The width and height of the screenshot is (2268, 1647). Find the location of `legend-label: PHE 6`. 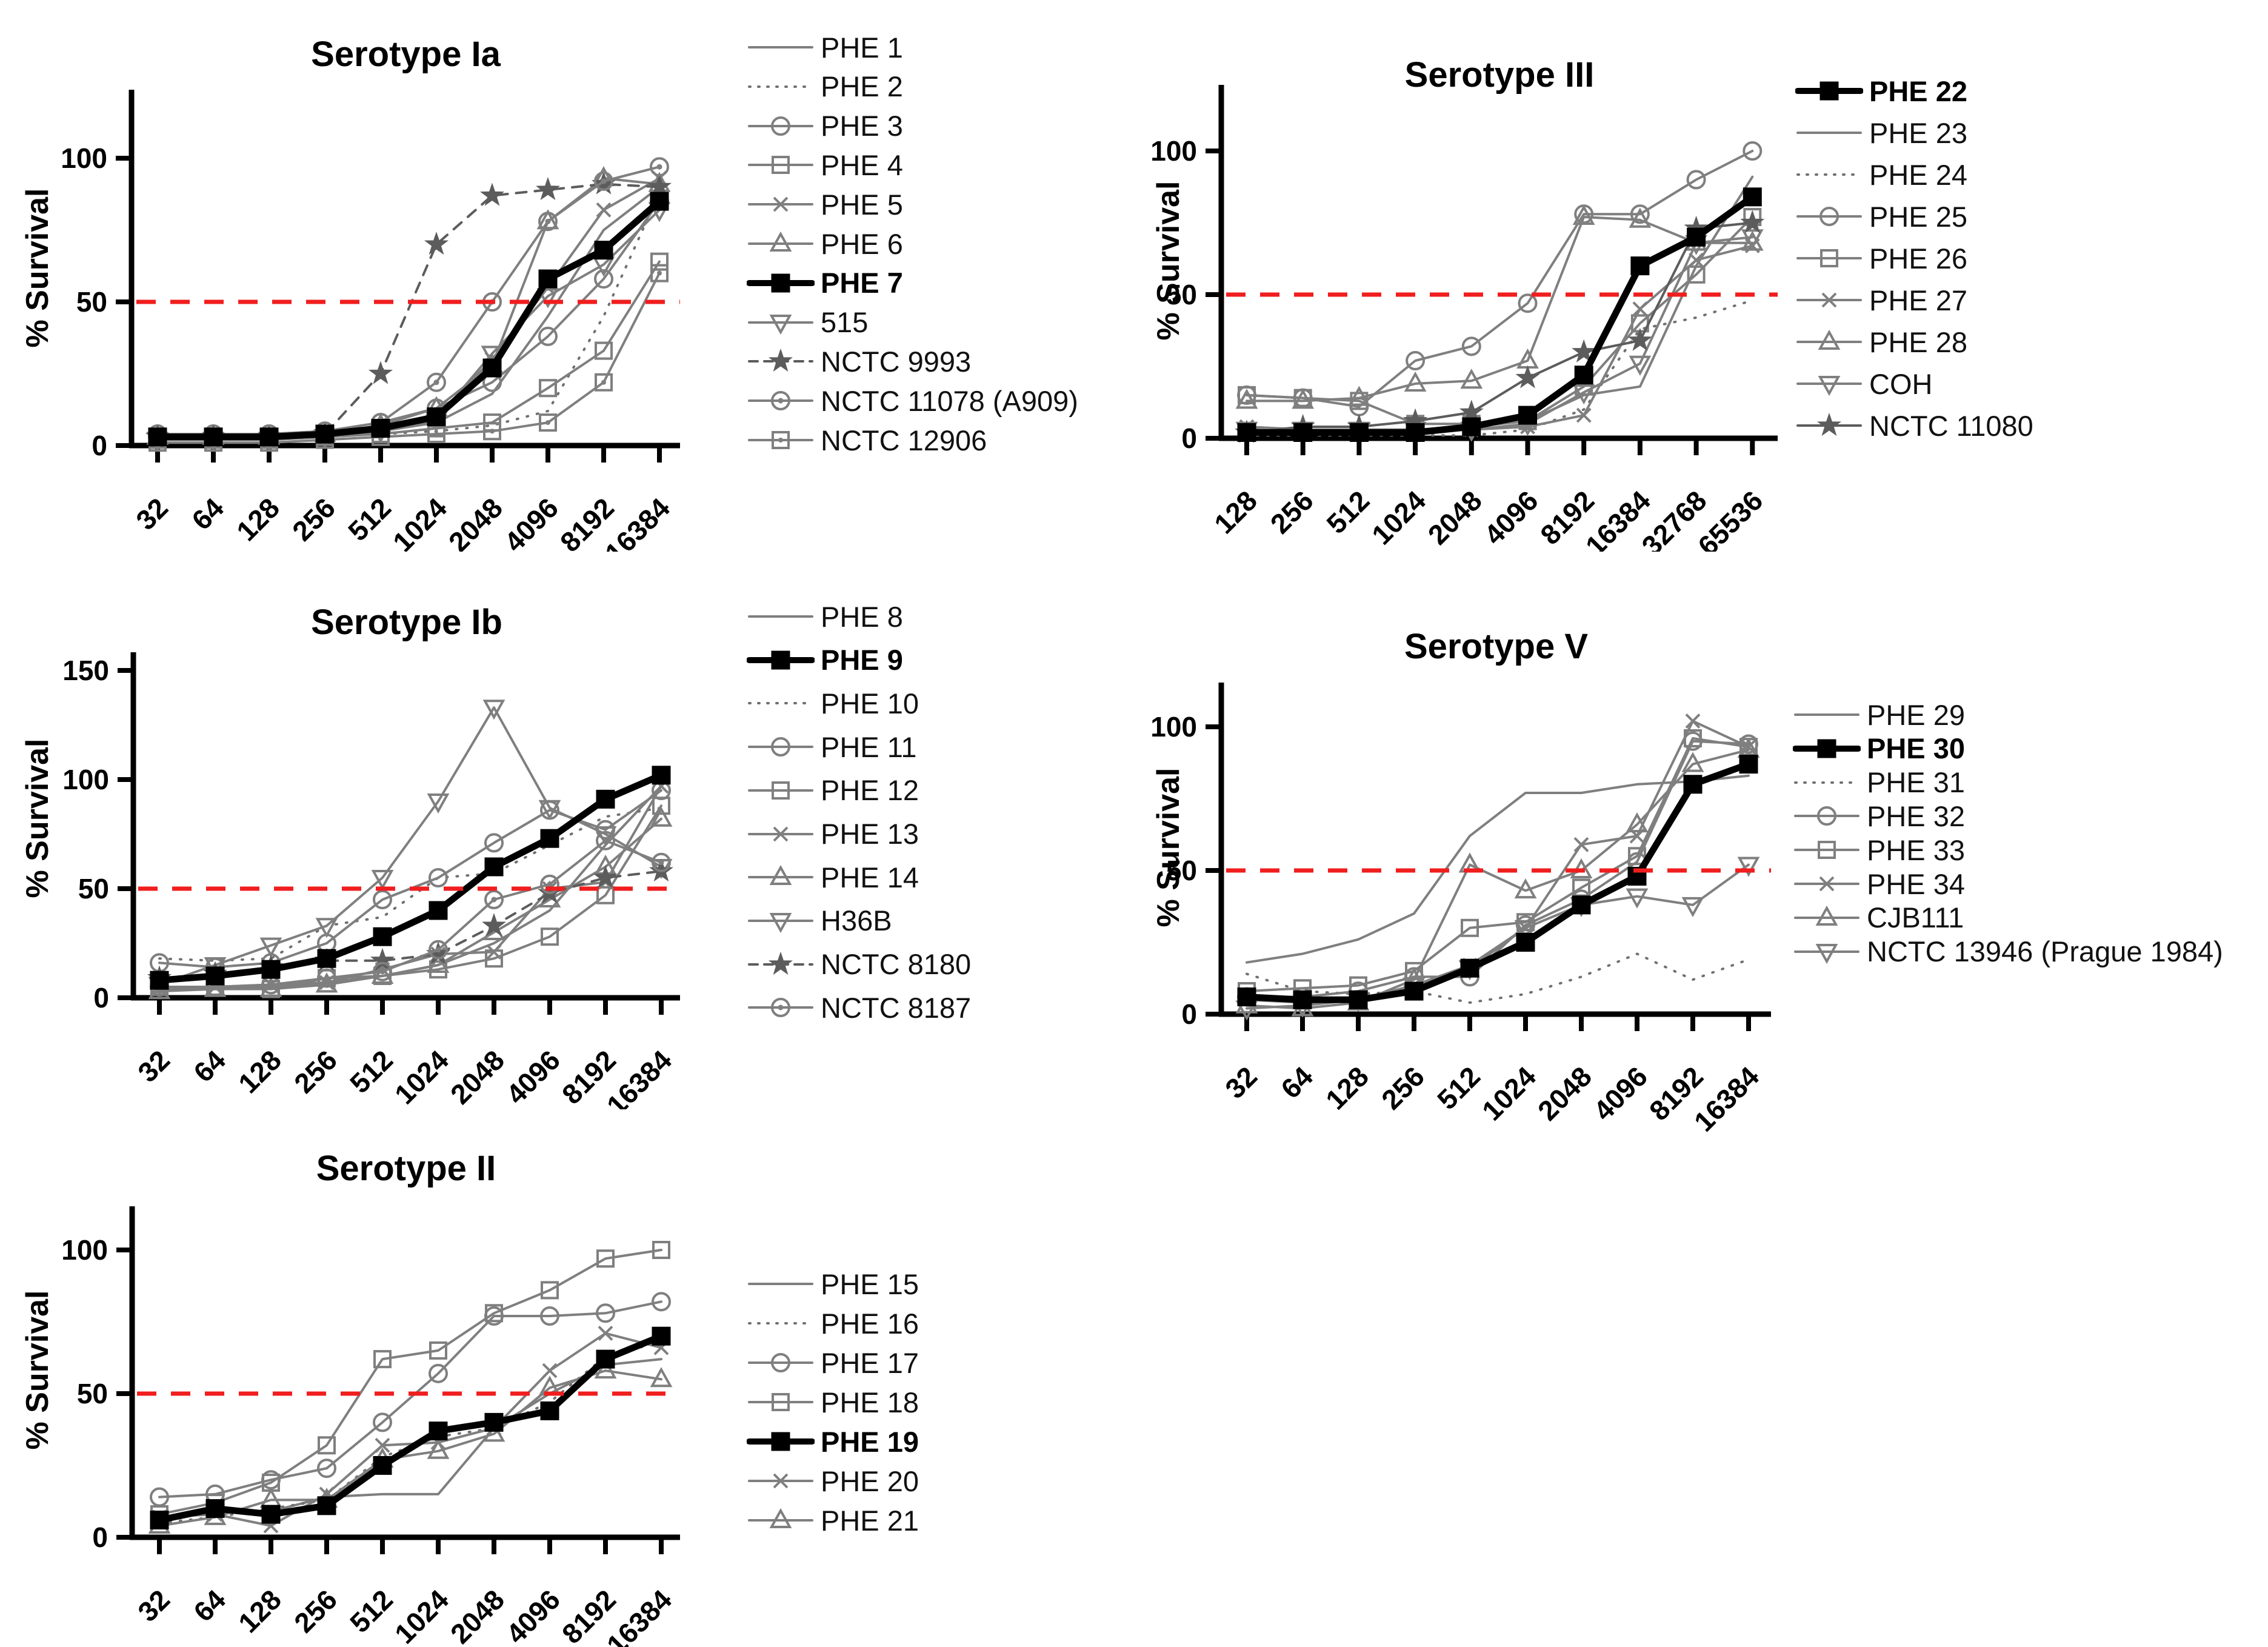

legend-label: PHE 6 is located at coordinates (862, 243).